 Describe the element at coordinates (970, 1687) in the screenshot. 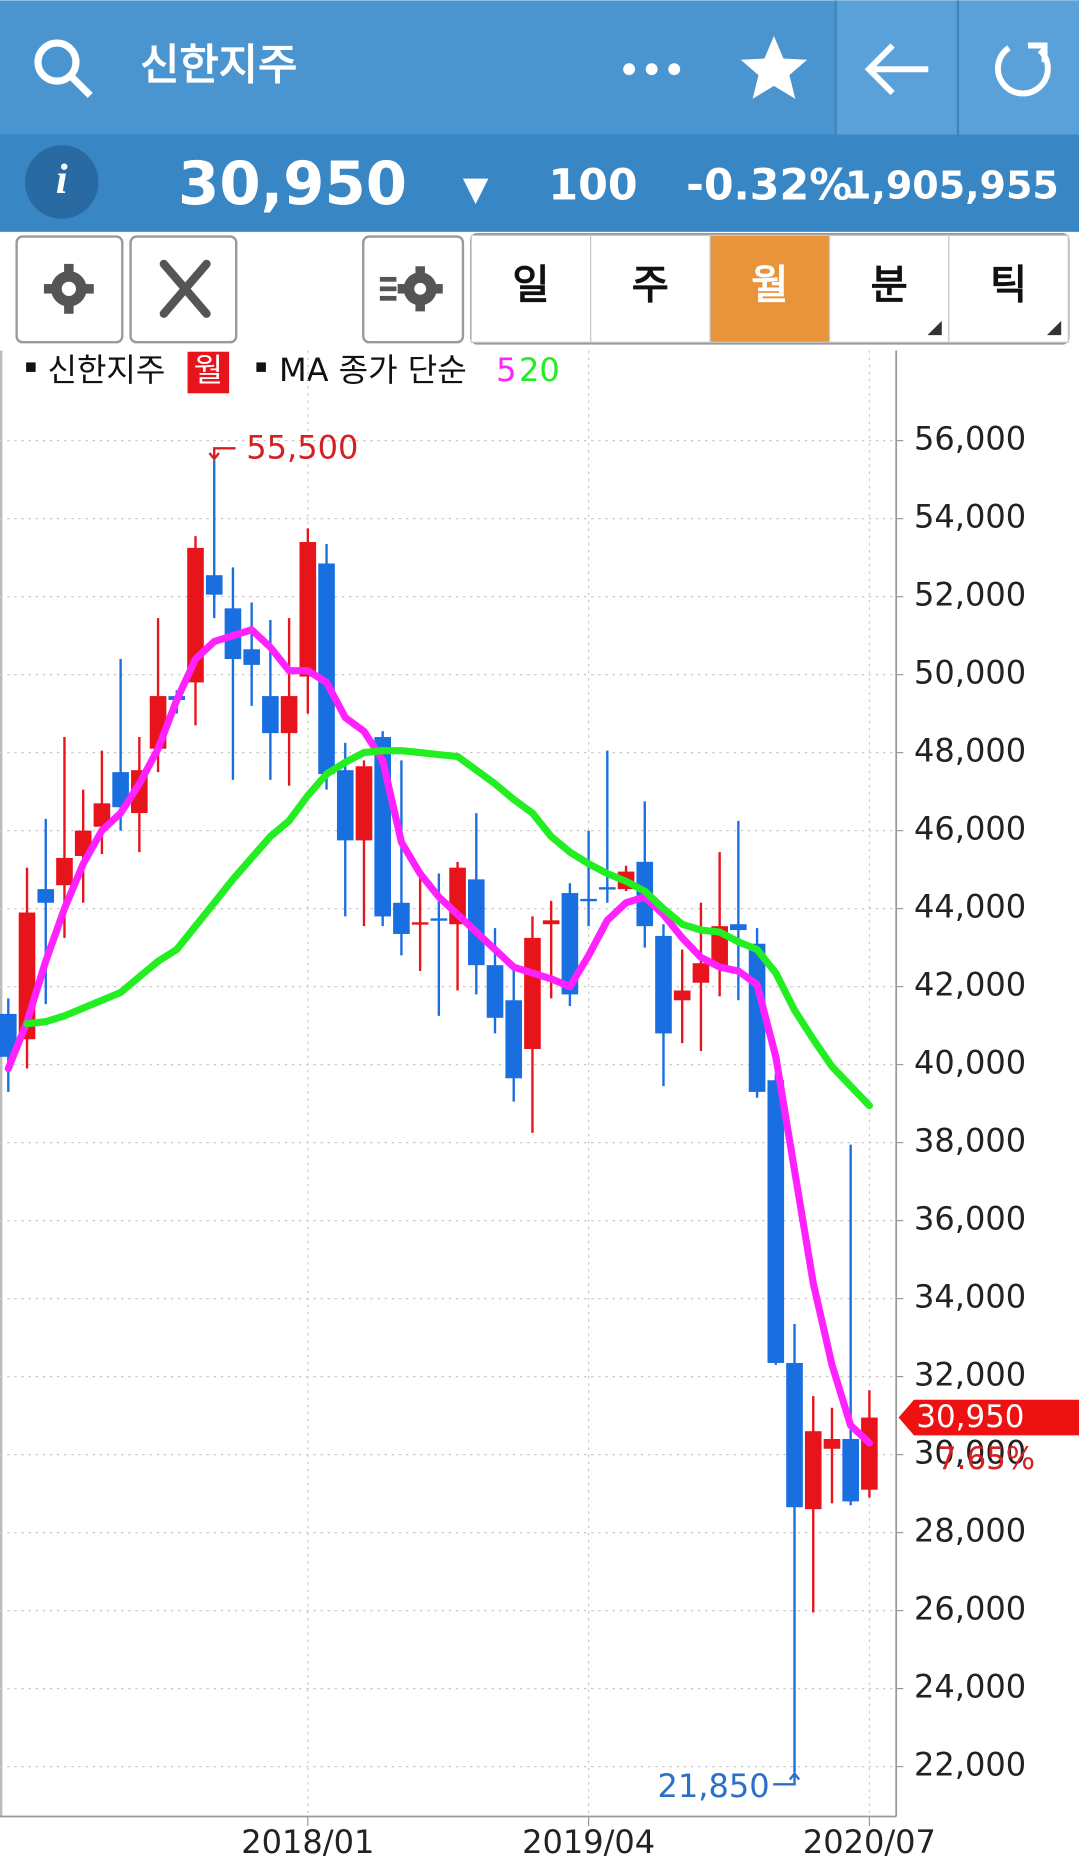

I see `y-tick-label: 24,000` at that location.